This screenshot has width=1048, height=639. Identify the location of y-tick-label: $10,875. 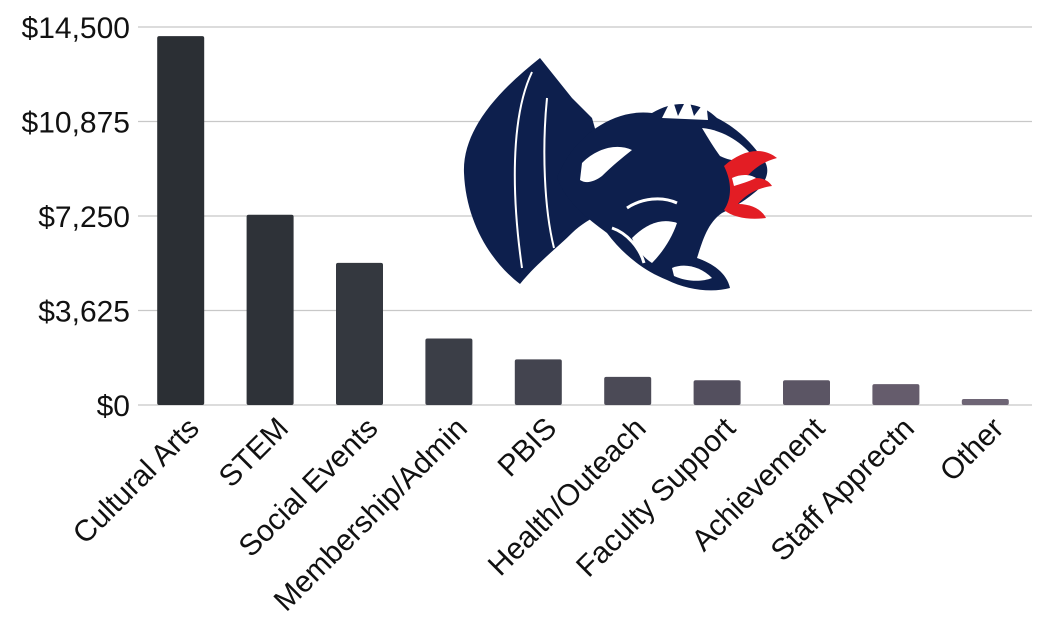
(76, 123).